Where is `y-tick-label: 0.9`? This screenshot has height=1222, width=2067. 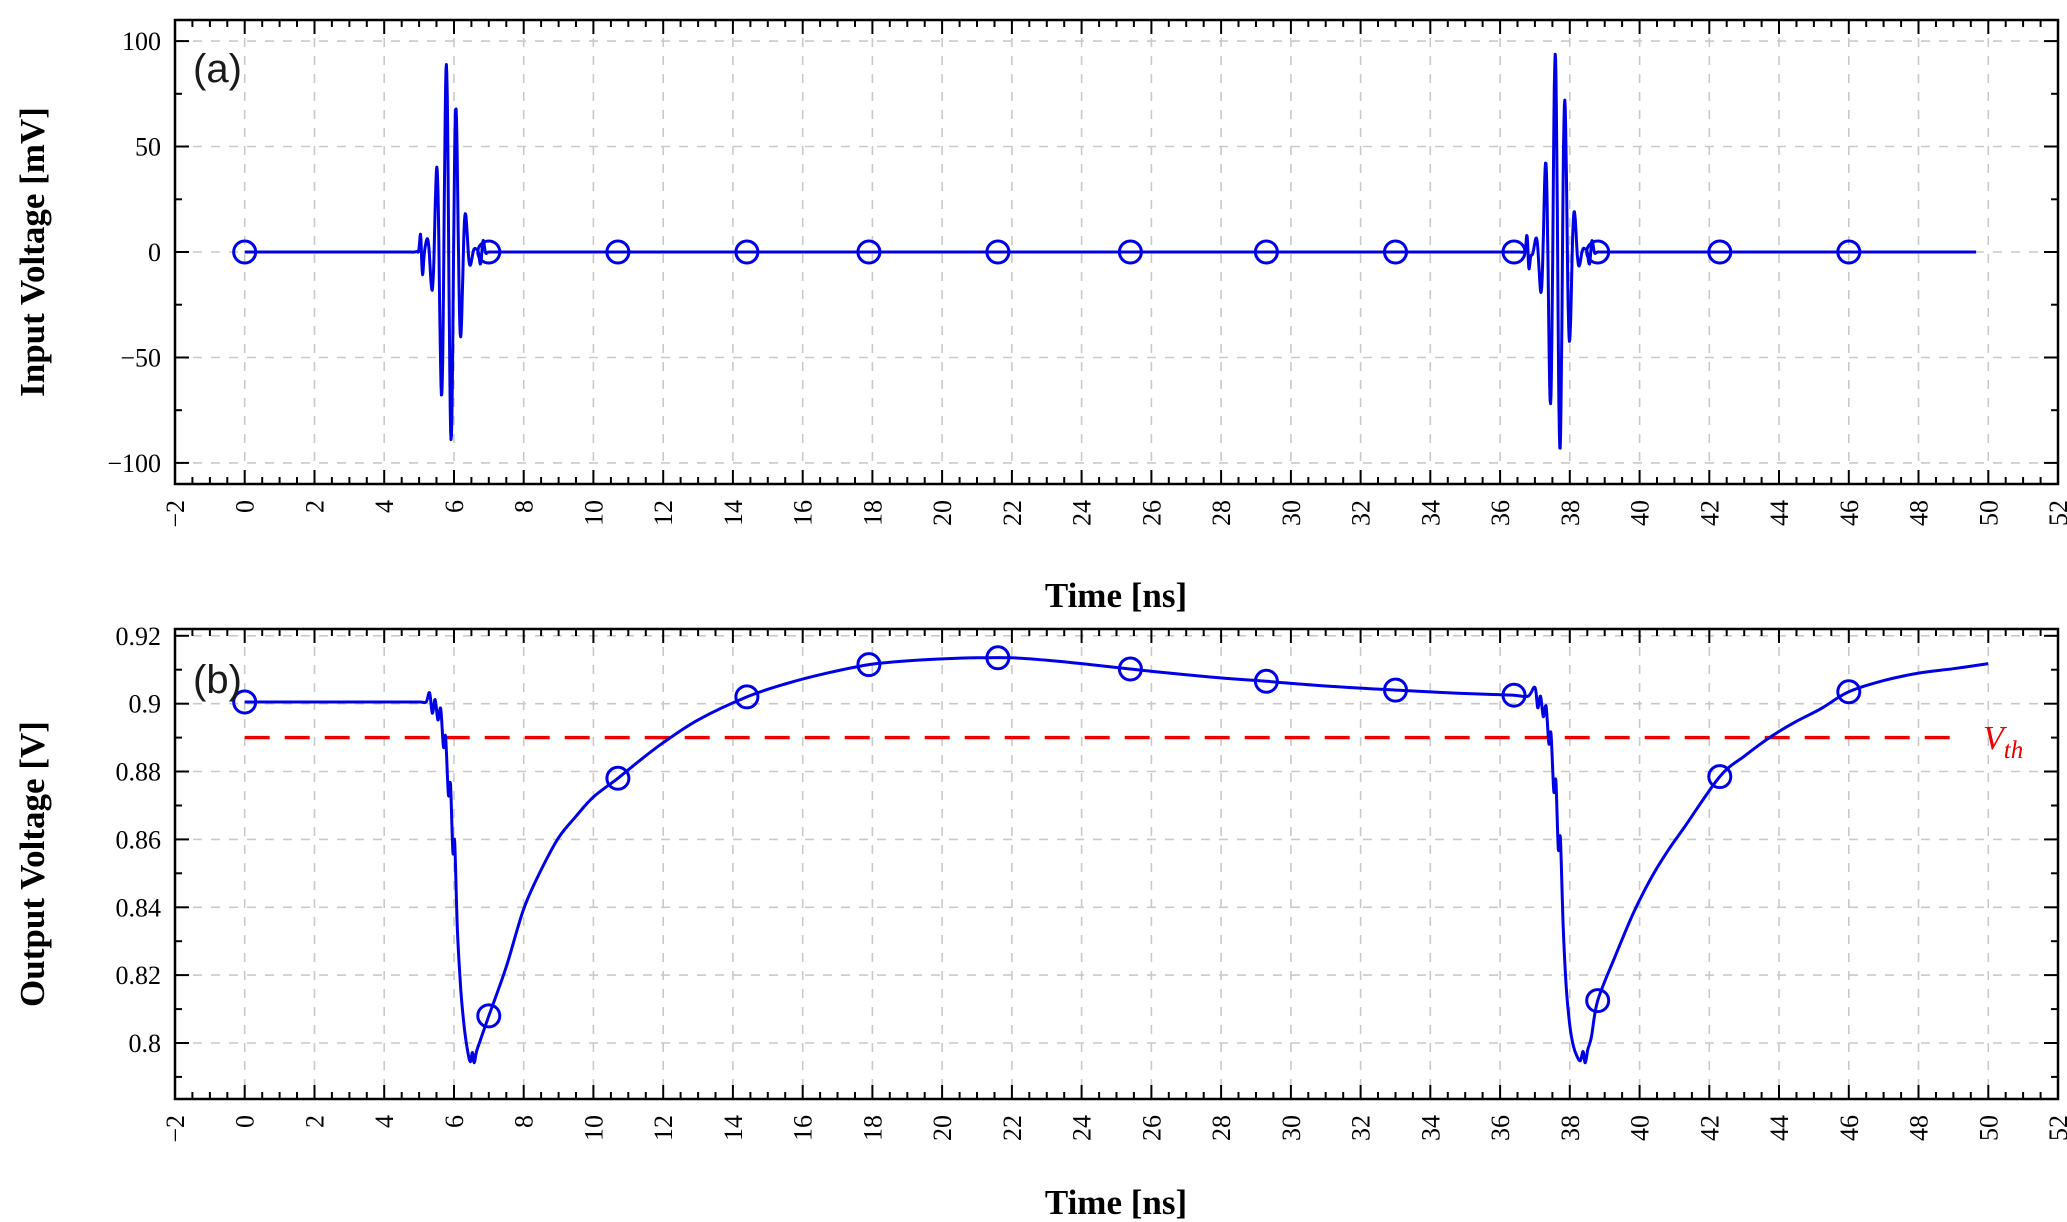 y-tick-label: 0.9 is located at coordinates (145, 704).